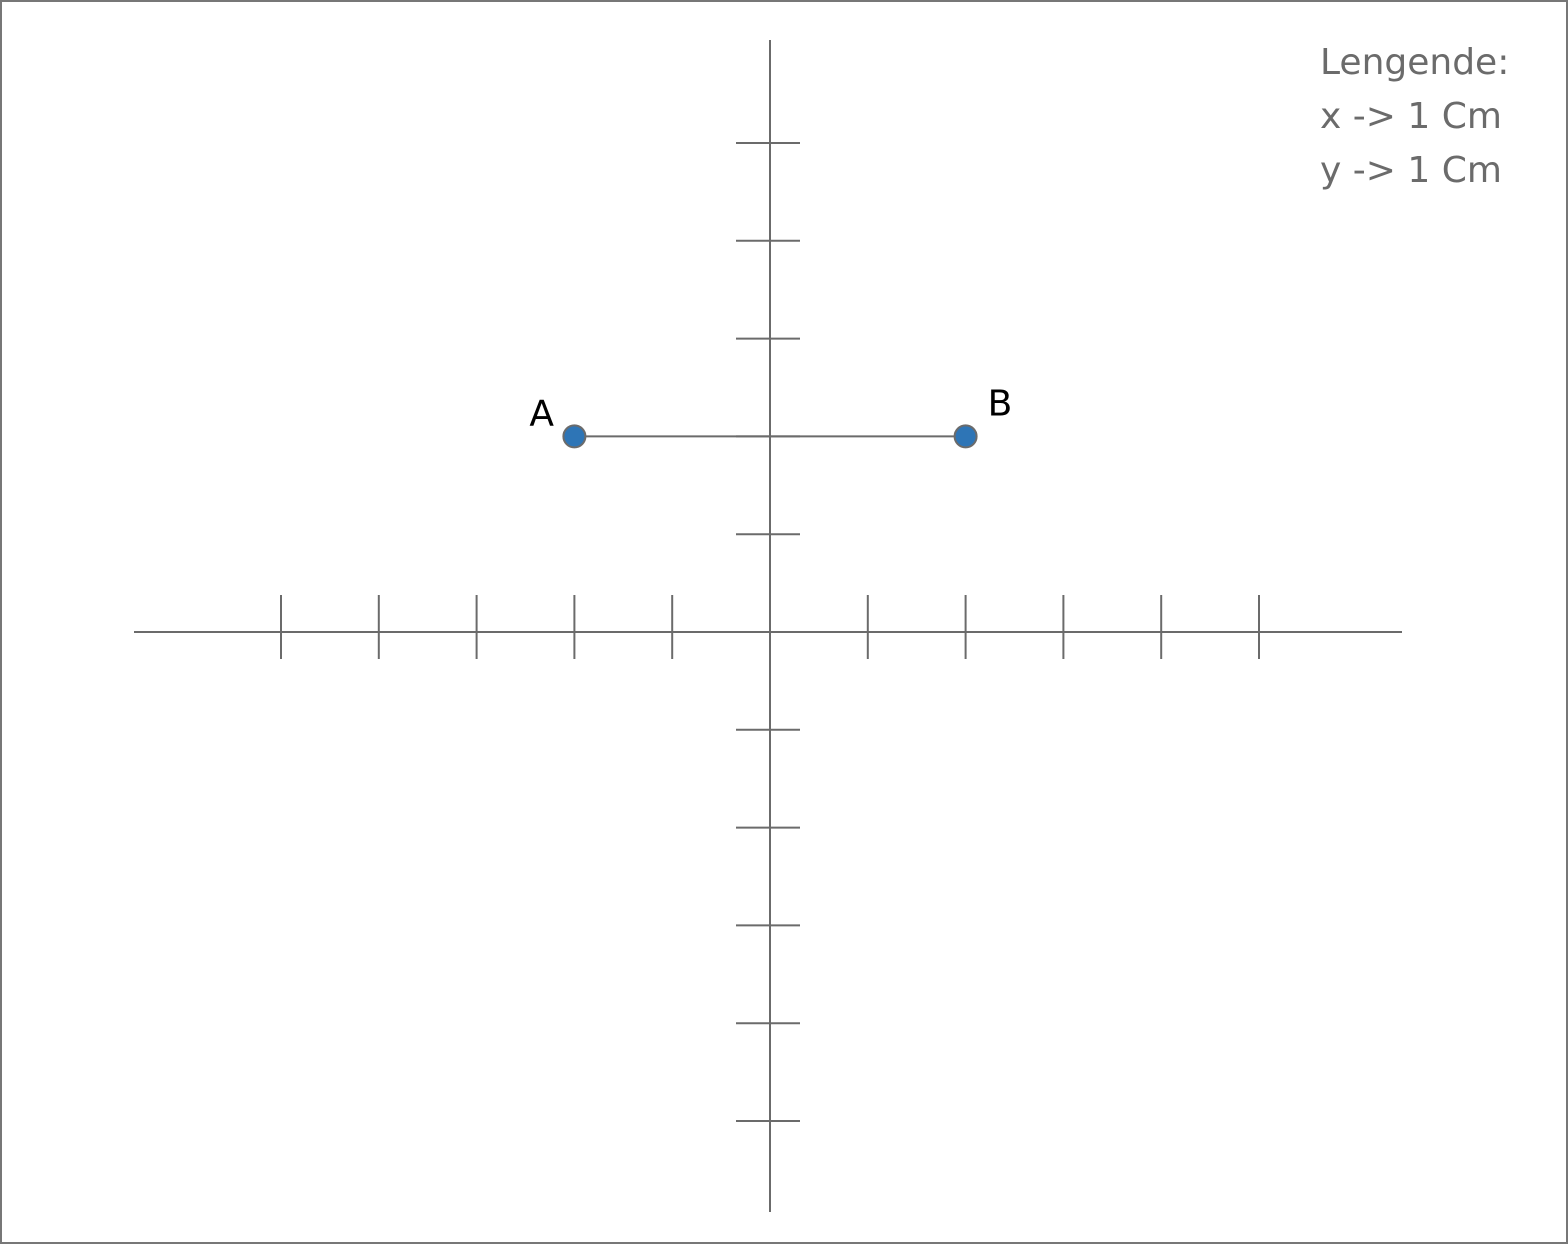 This screenshot has height=1244, width=1568. What do you see at coordinates (965, 436) in the screenshot?
I see `point-B` at bounding box center [965, 436].